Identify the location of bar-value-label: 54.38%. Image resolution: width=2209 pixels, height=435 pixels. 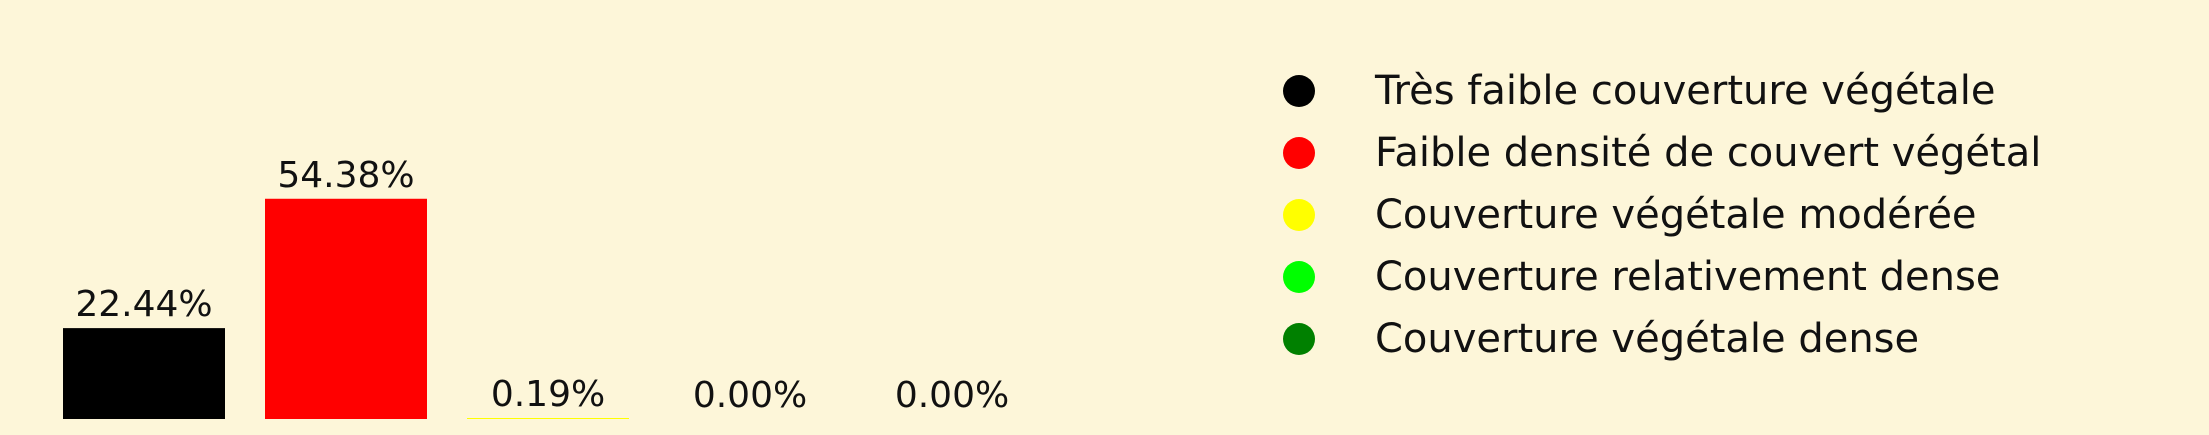
(345, 175).